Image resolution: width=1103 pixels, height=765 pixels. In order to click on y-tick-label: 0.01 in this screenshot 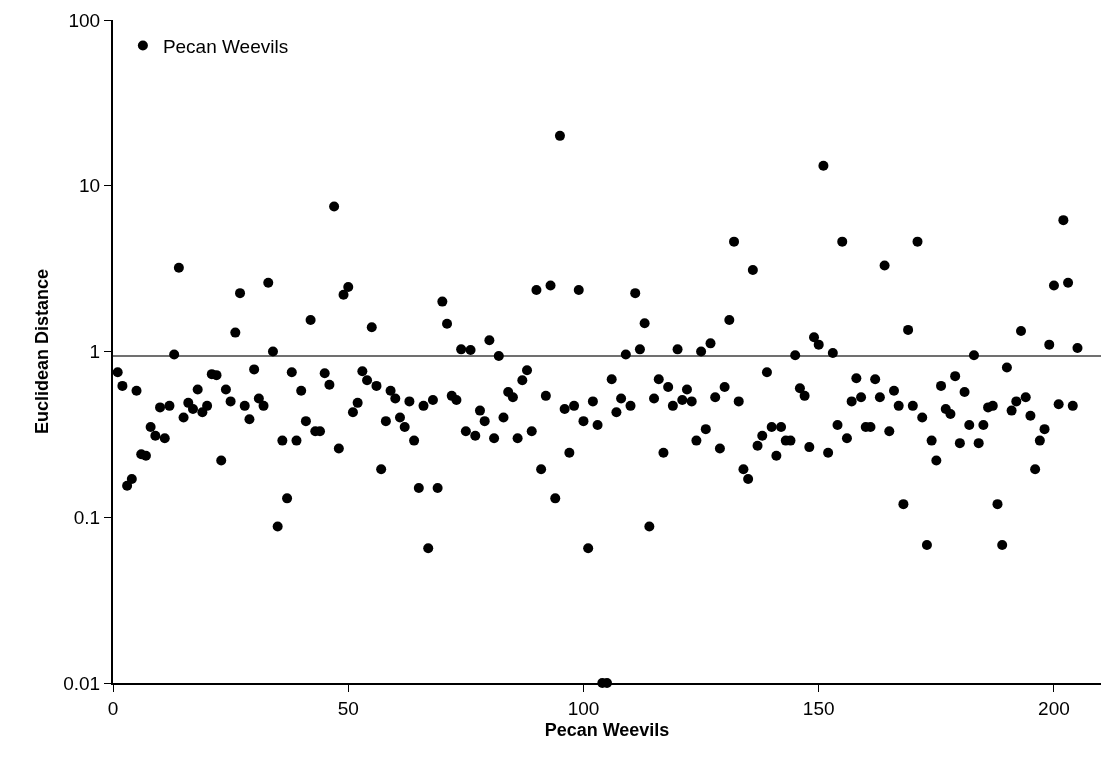, I will do `click(82, 683)`.